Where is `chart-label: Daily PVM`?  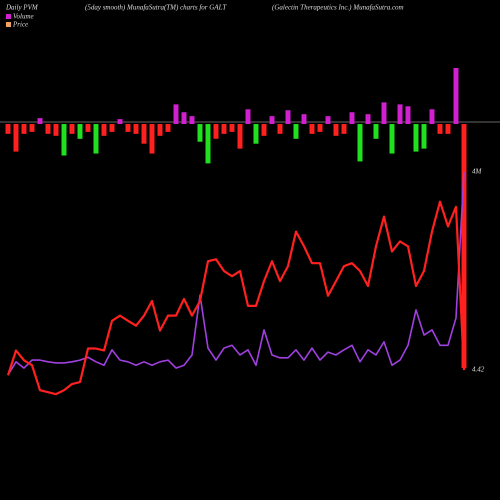 chart-label: Daily PVM is located at coordinates (22, 8).